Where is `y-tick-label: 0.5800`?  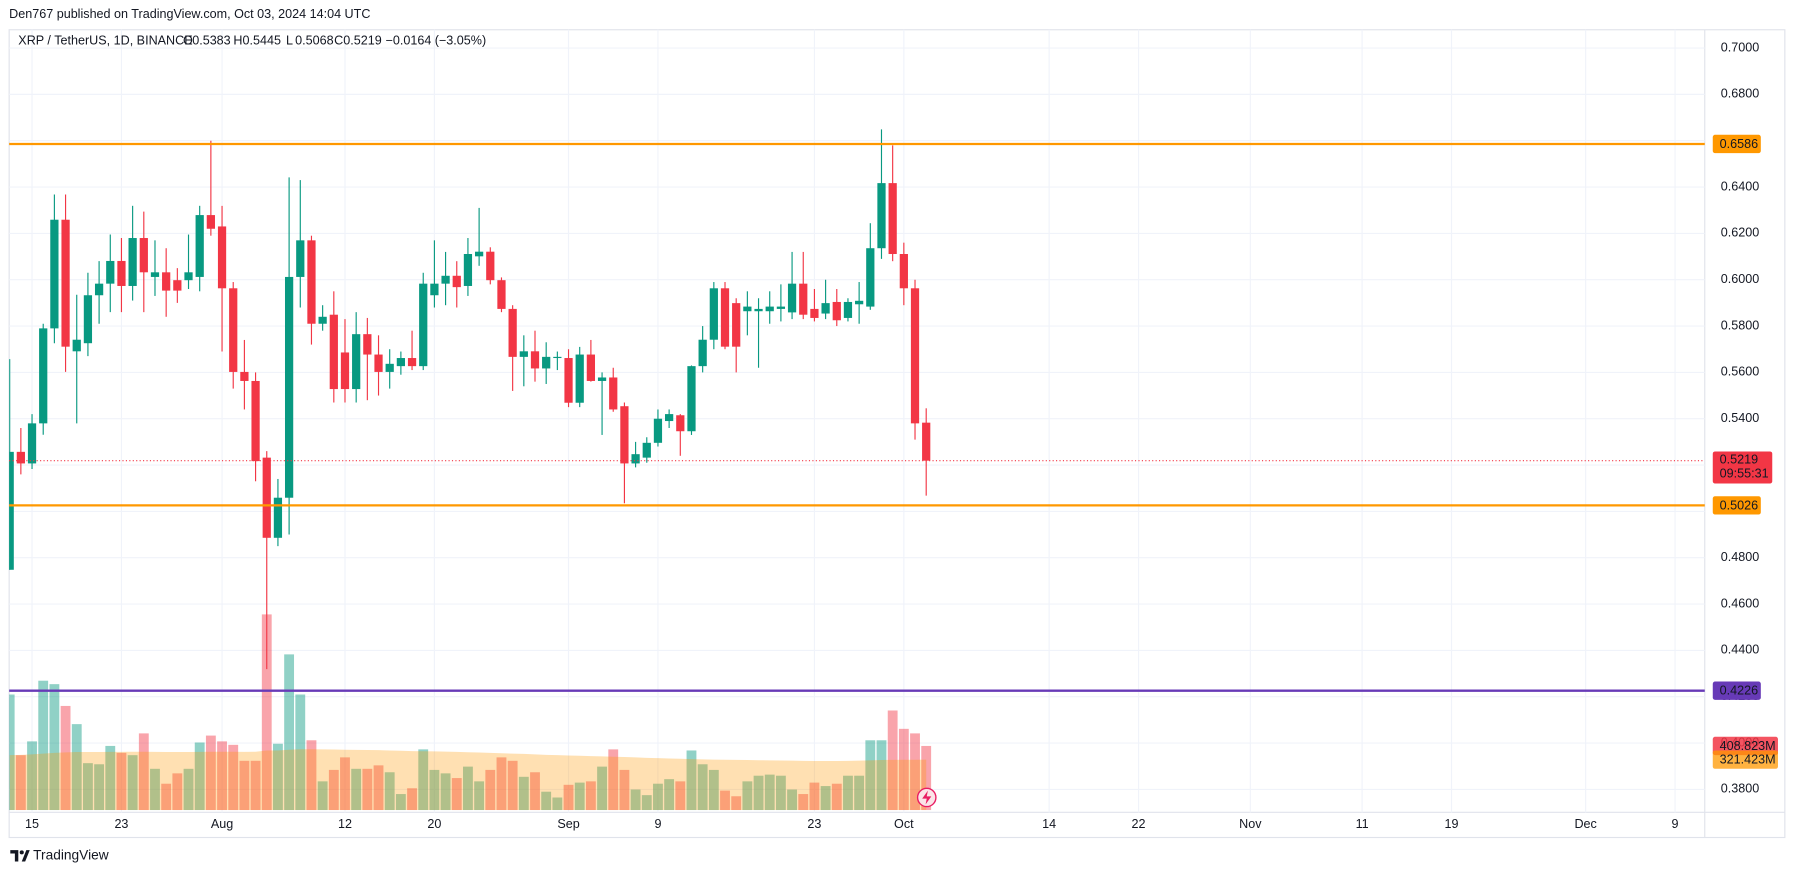
y-tick-label: 0.5800 is located at coordinates (1740, 325).